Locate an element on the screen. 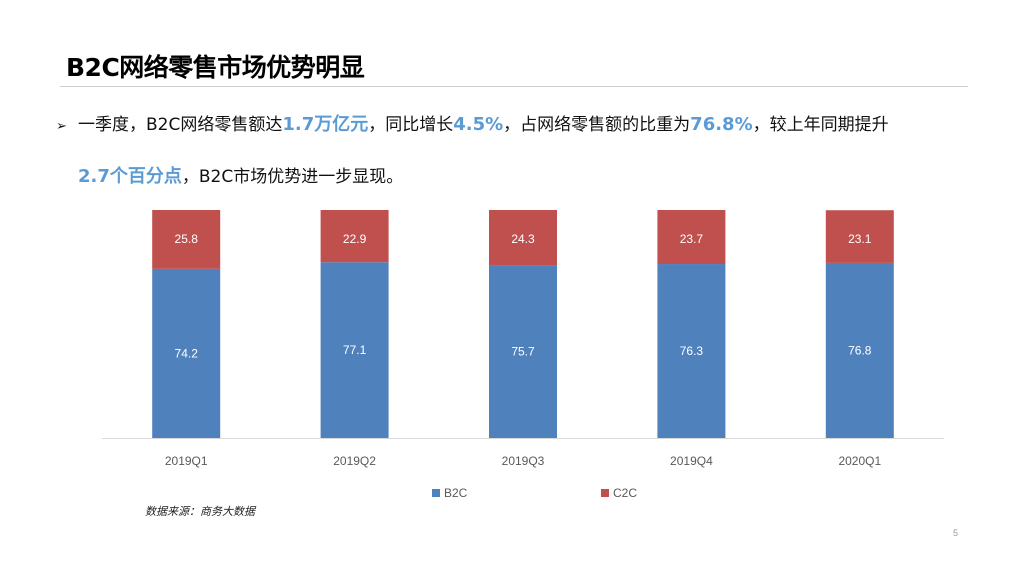 The height and width of the screenshot is (576, 1024). legend-swatch-c2c is located at coordinates (605, 493).